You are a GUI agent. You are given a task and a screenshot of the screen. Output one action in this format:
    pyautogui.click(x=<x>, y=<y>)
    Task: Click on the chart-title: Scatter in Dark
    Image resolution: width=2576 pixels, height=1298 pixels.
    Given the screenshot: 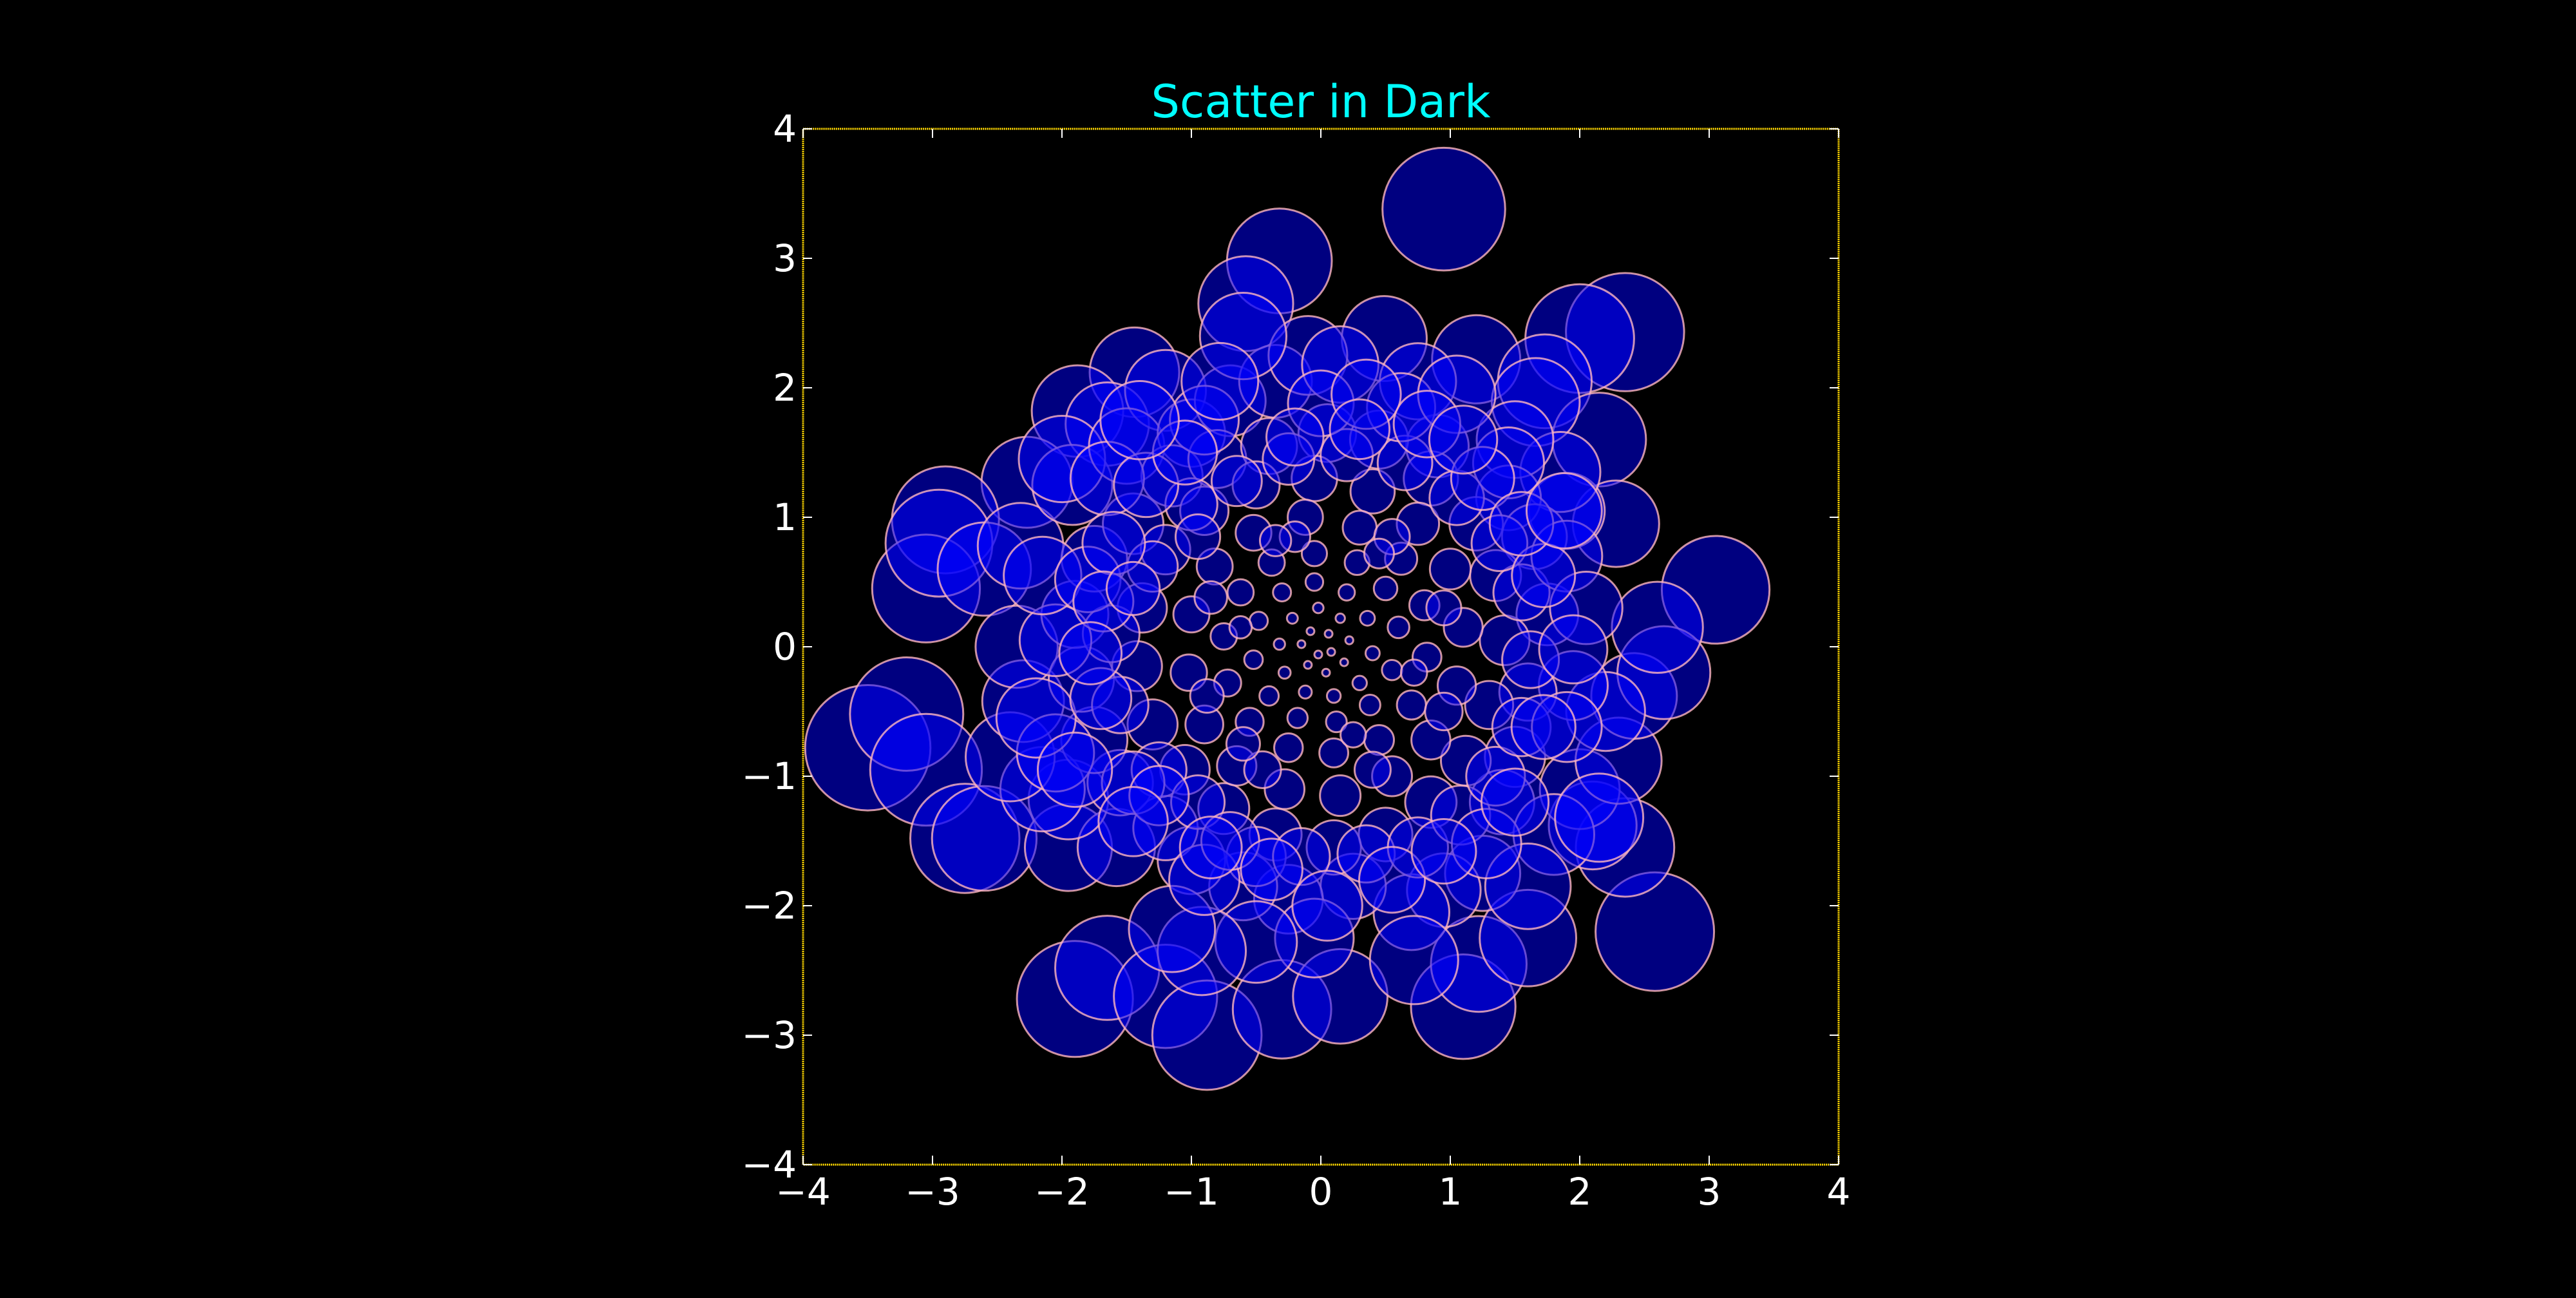 What is the action you would take?
    pyautogui.click(x=1321, y=101)
    